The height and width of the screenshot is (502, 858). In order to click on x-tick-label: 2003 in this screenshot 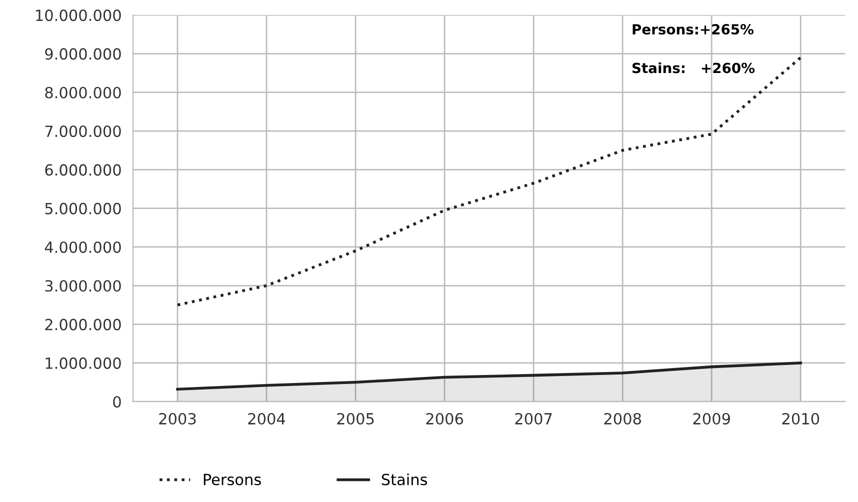, I will do `click(177, 418)`.